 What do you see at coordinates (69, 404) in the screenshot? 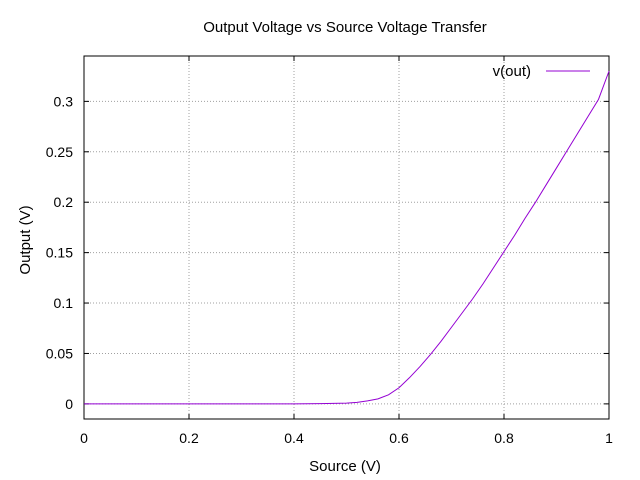
I see `y-tick-label: 0` at bounding box center [69, 404].